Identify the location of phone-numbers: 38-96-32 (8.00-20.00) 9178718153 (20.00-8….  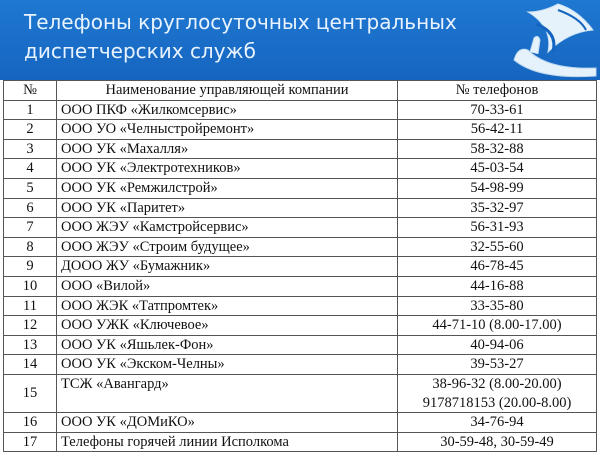
(497, 393).